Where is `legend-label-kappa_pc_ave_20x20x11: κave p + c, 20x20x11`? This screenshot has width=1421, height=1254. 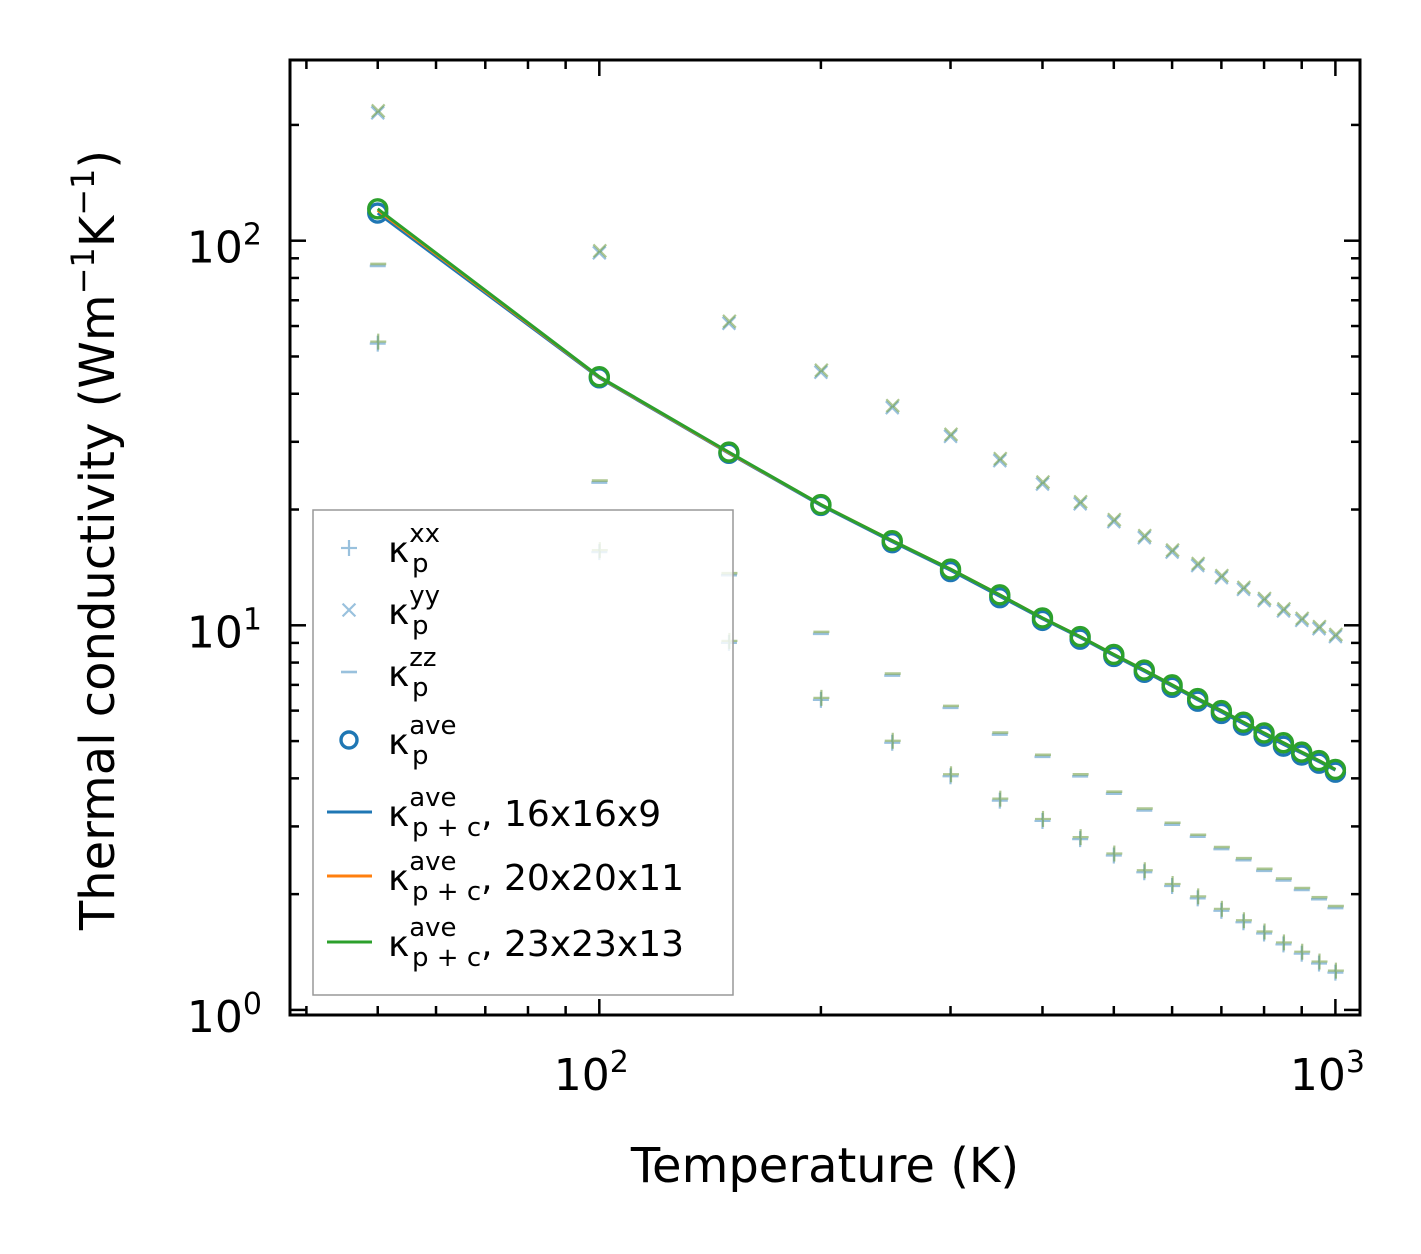 legend-label-kappa_pc_ave_20x20x11: κave p + c, 20x20x11 is located at coordinates (536, 877).